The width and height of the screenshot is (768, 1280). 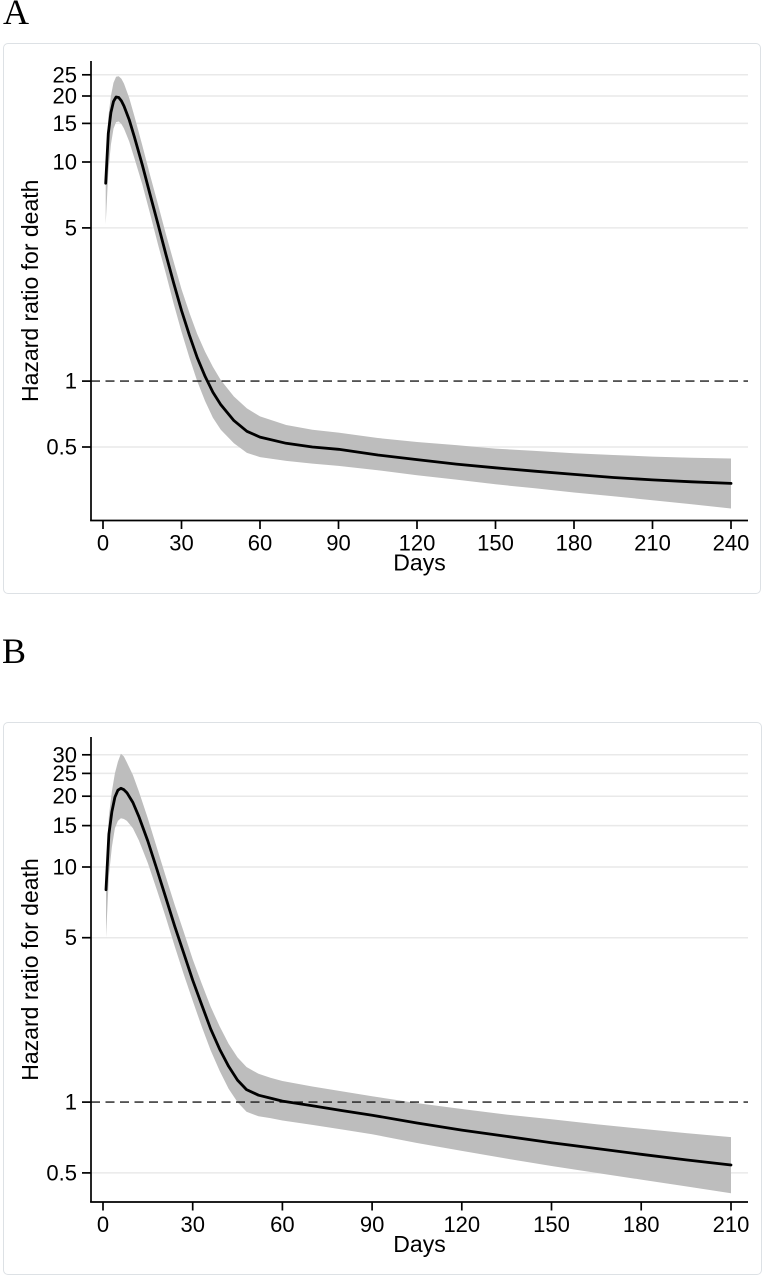 I want to click on panel-a-label: A, so click(x=16, y=16).